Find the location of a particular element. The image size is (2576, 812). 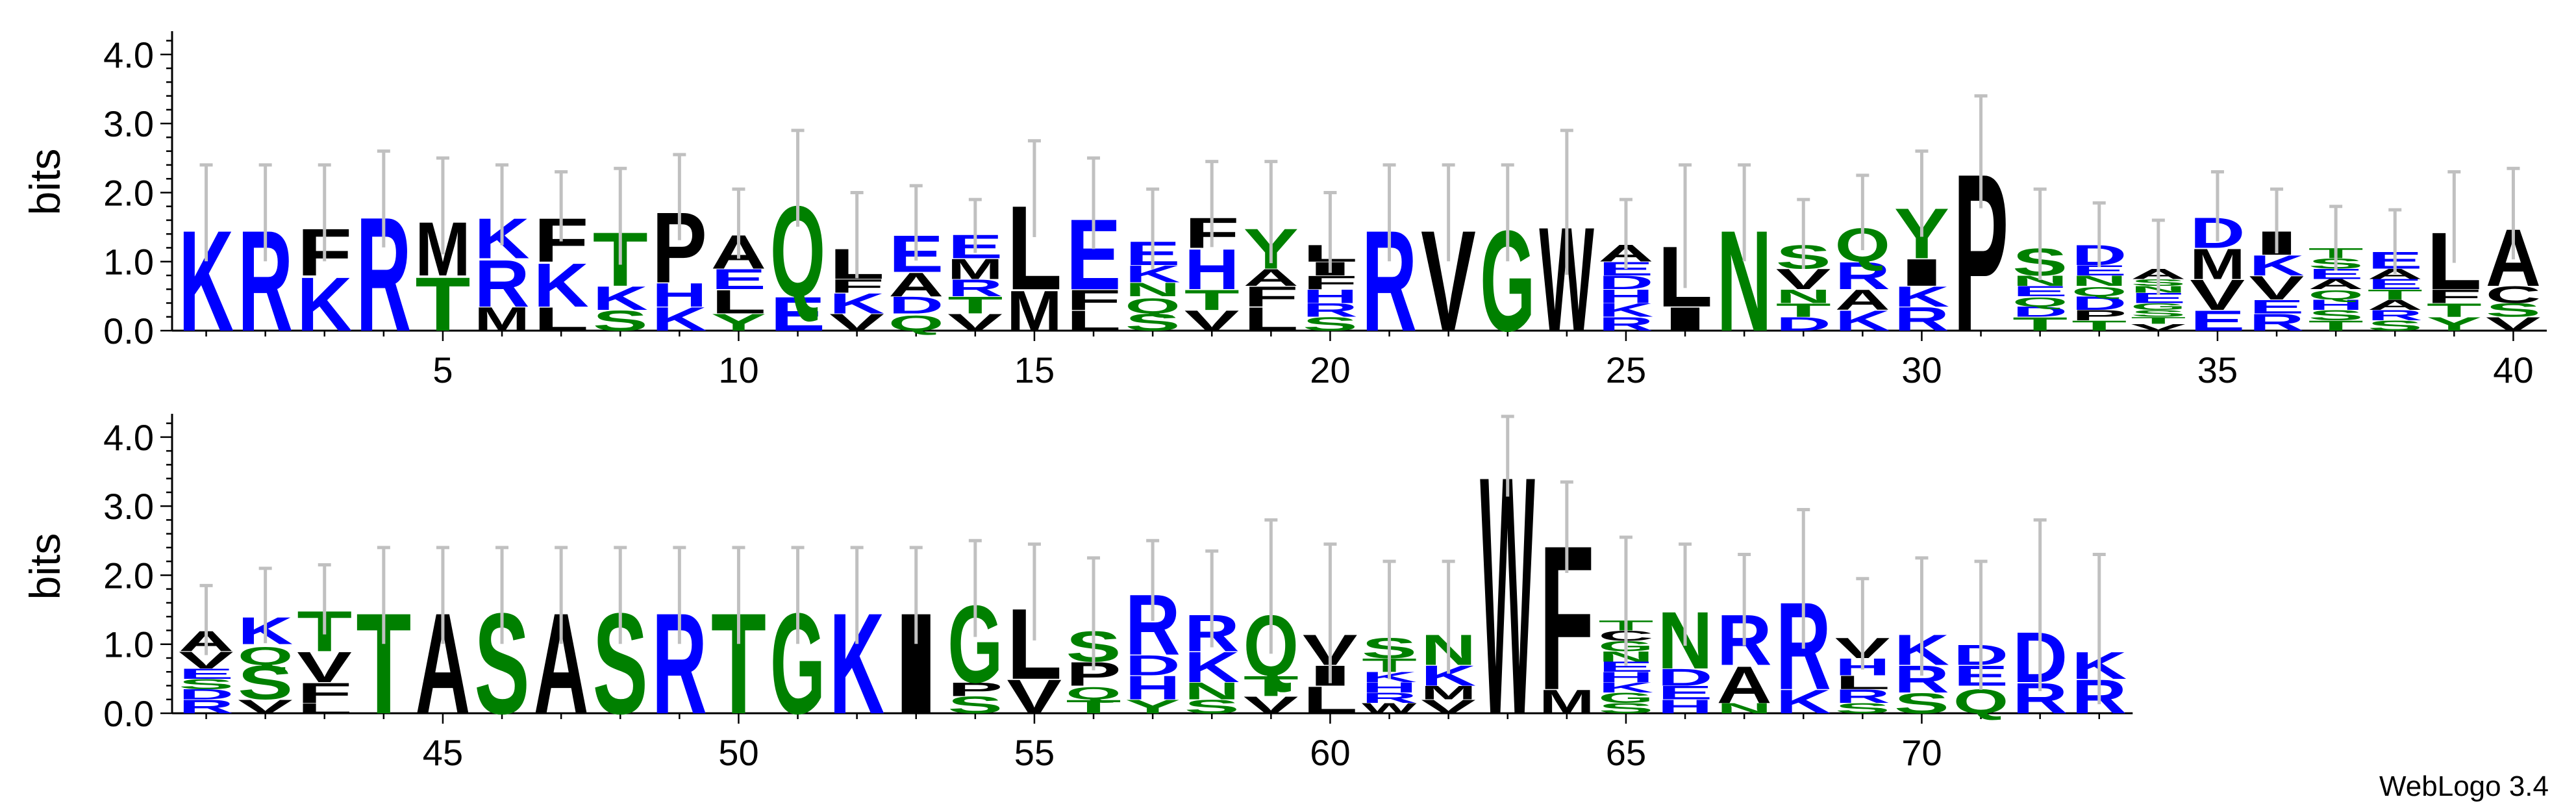

logo-stack: VTSGENSA is located at coordinates (2158, 275).